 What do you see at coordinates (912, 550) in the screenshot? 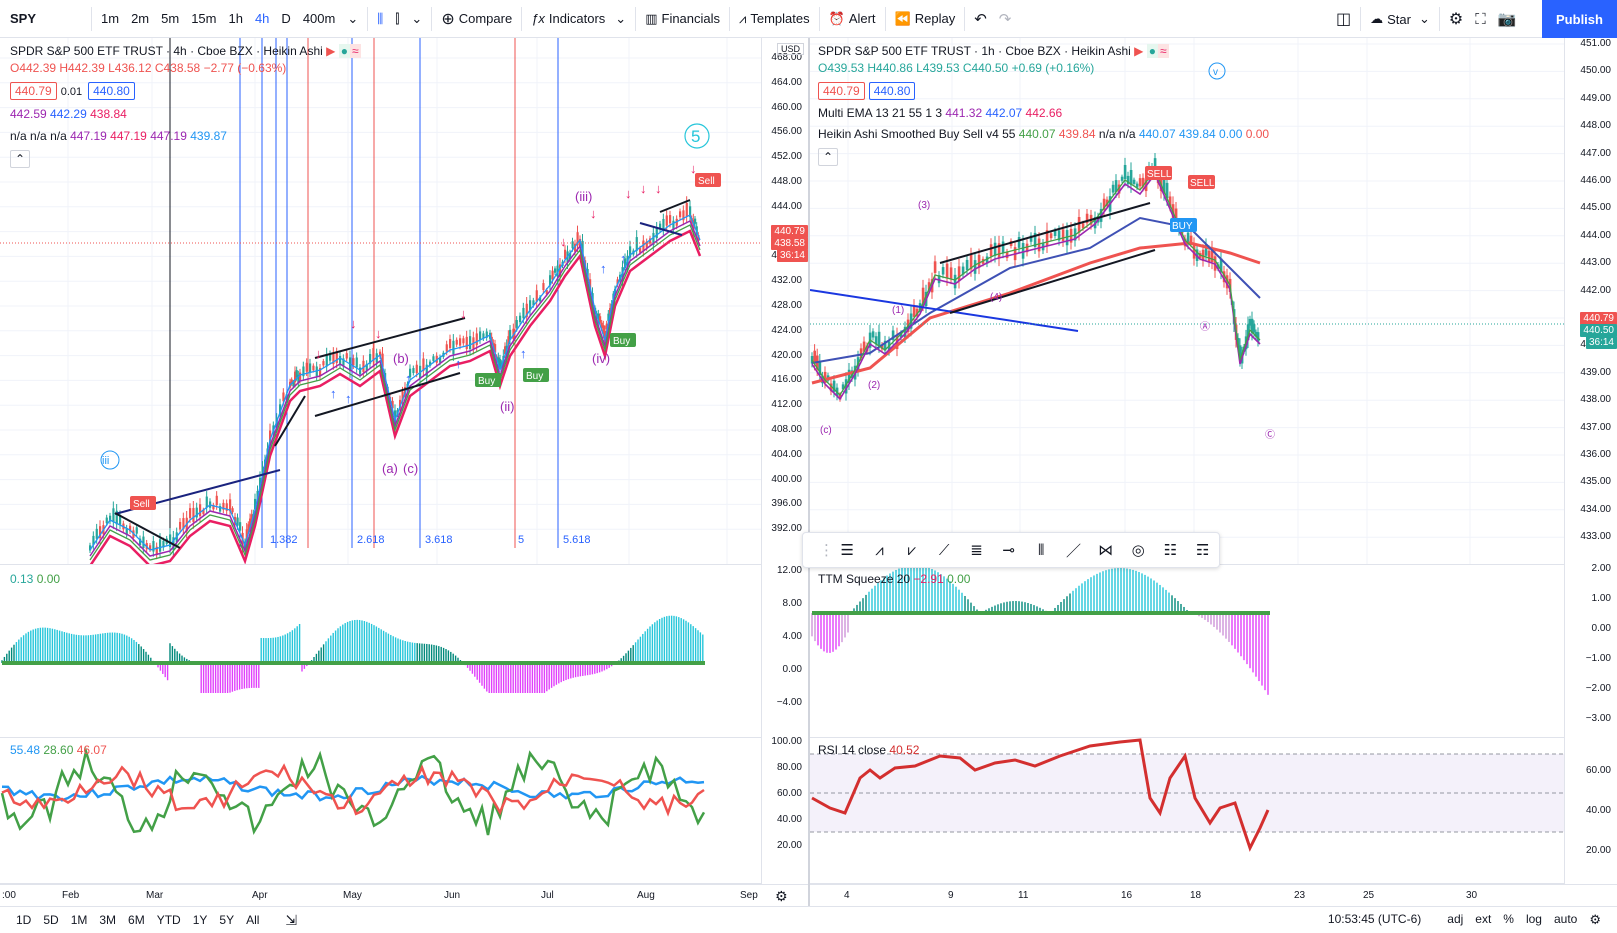
I see `elliott-correction-icon: ⩗` at bounding box center [912, 550].